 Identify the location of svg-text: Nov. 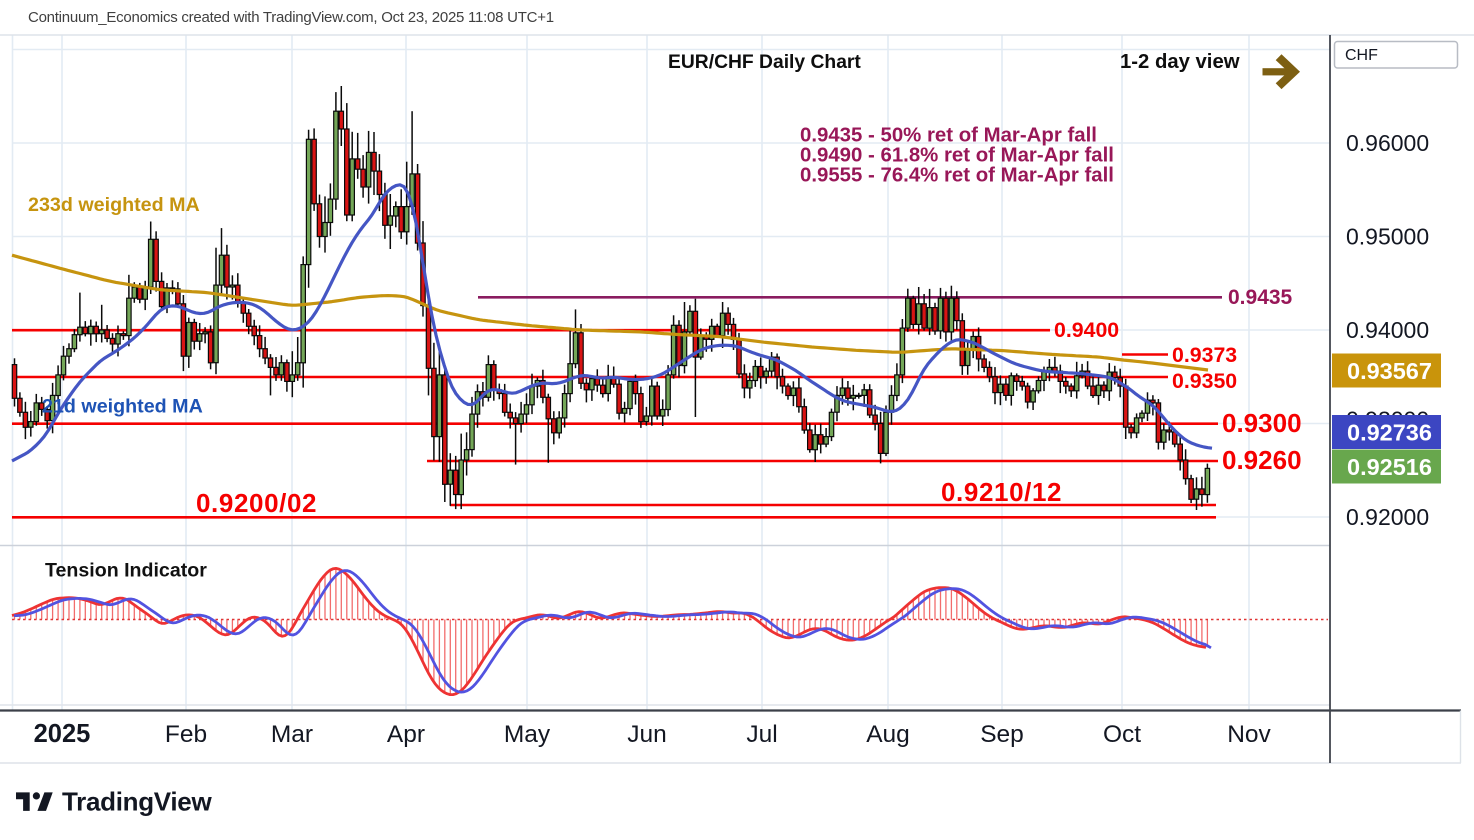
(1249, 734).